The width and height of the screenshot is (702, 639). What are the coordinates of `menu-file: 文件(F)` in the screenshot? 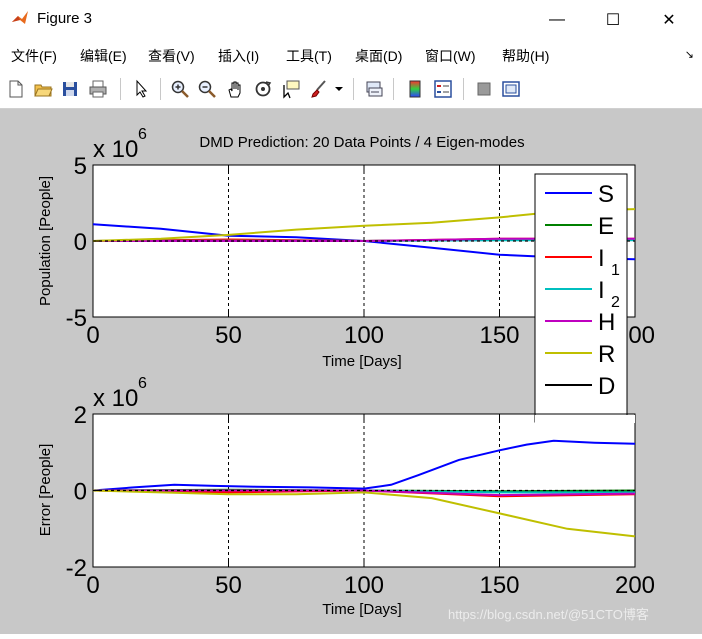 It's located at (34, 56).